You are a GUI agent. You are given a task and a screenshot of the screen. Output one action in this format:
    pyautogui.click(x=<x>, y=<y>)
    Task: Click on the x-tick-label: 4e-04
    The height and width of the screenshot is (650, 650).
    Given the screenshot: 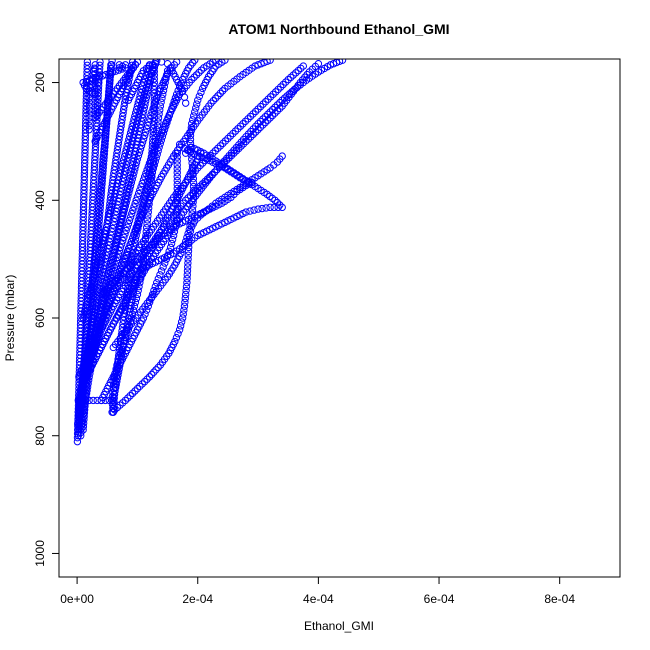 What is the action you would take?
    pyautogui.click(x=318, y=599)
    